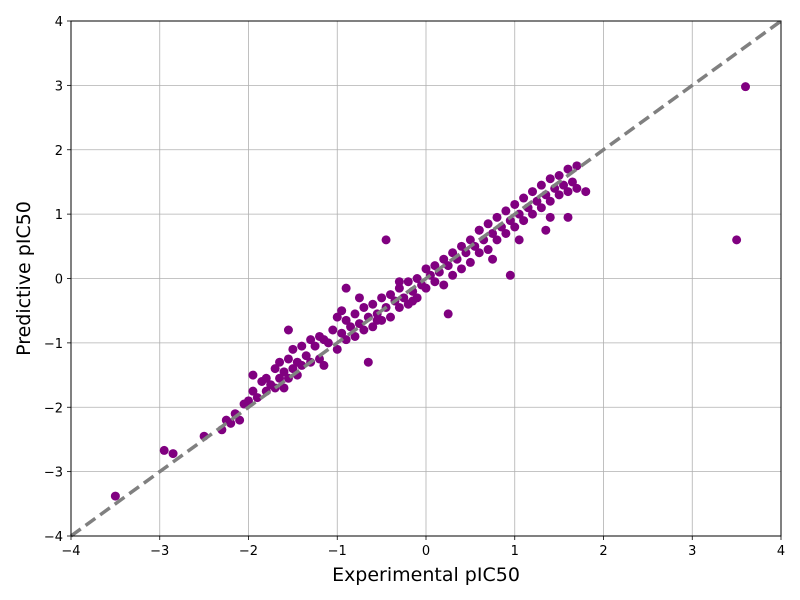  Describe the element at coordinates (515, 551) in the screenshot. I see `x-tick-label: 1` at that location.